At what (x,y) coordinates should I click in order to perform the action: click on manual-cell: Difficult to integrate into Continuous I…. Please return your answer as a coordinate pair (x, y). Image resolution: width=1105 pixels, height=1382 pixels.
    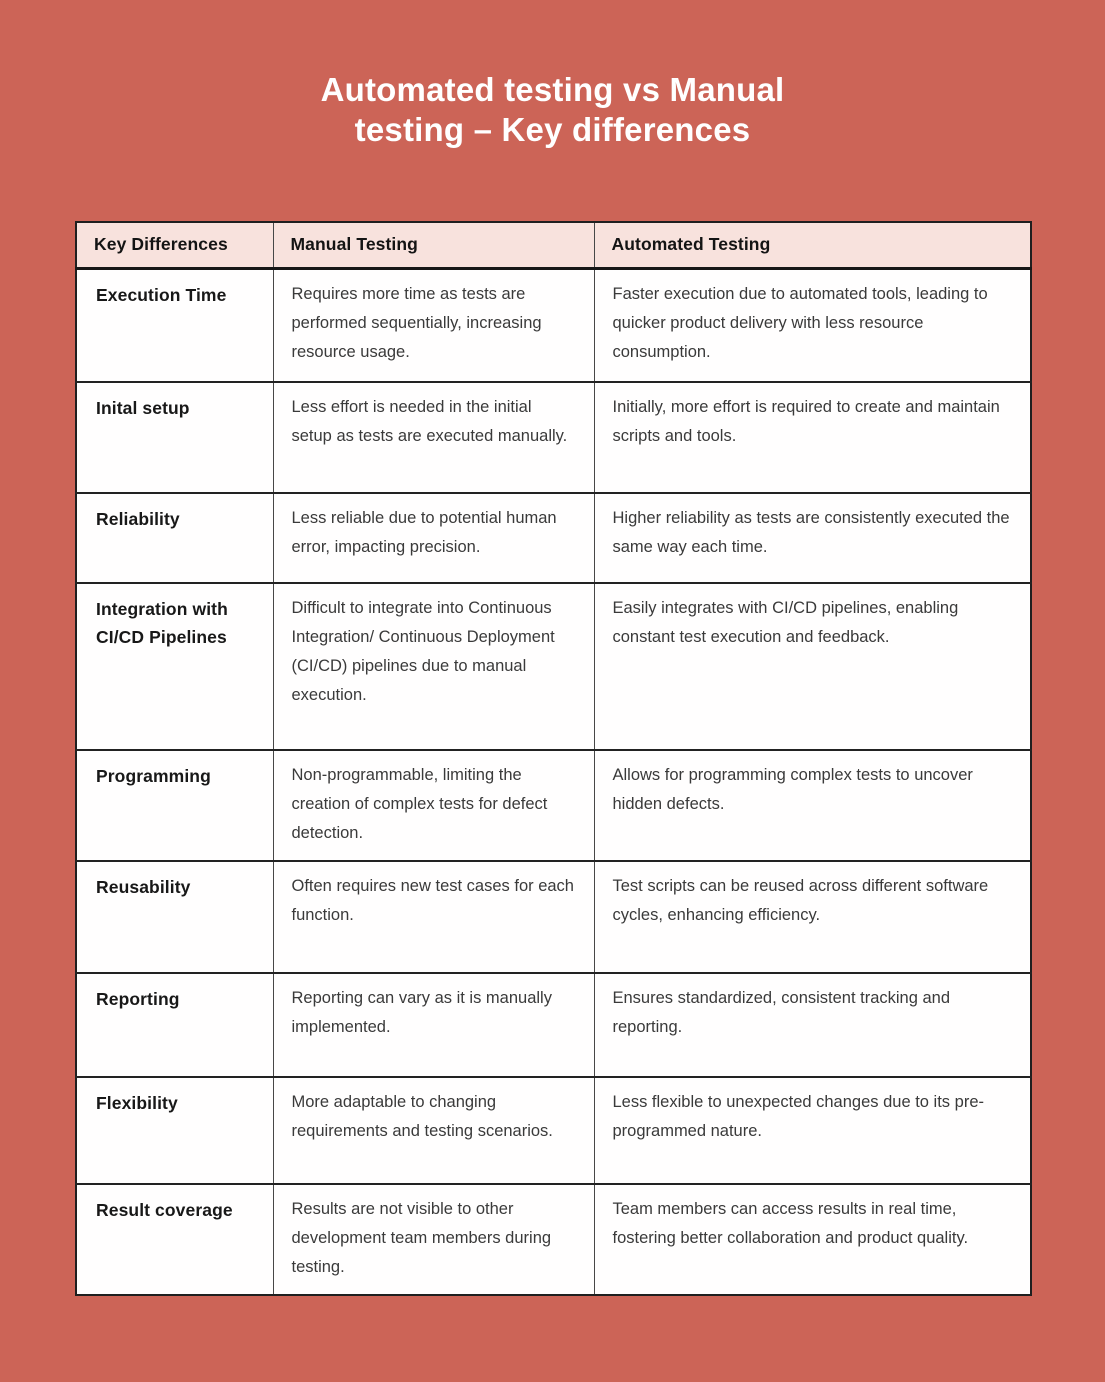
    Looking at the image, I should click on (433, 666).